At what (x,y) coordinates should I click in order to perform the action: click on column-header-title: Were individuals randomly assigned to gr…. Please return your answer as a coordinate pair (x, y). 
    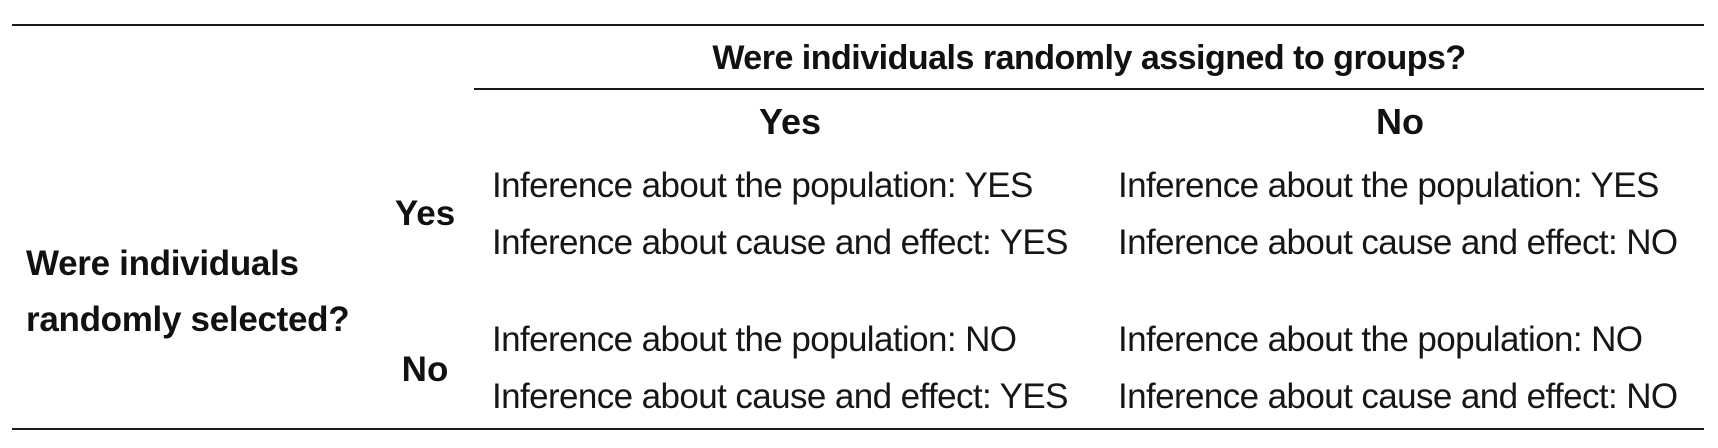
    Looking at the image, I should click on (1089, 58).